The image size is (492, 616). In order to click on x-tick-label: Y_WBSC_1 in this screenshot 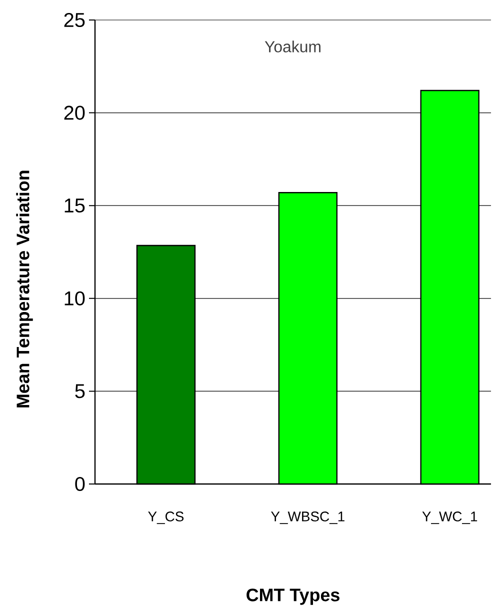, I will do `click(308, 518)`.